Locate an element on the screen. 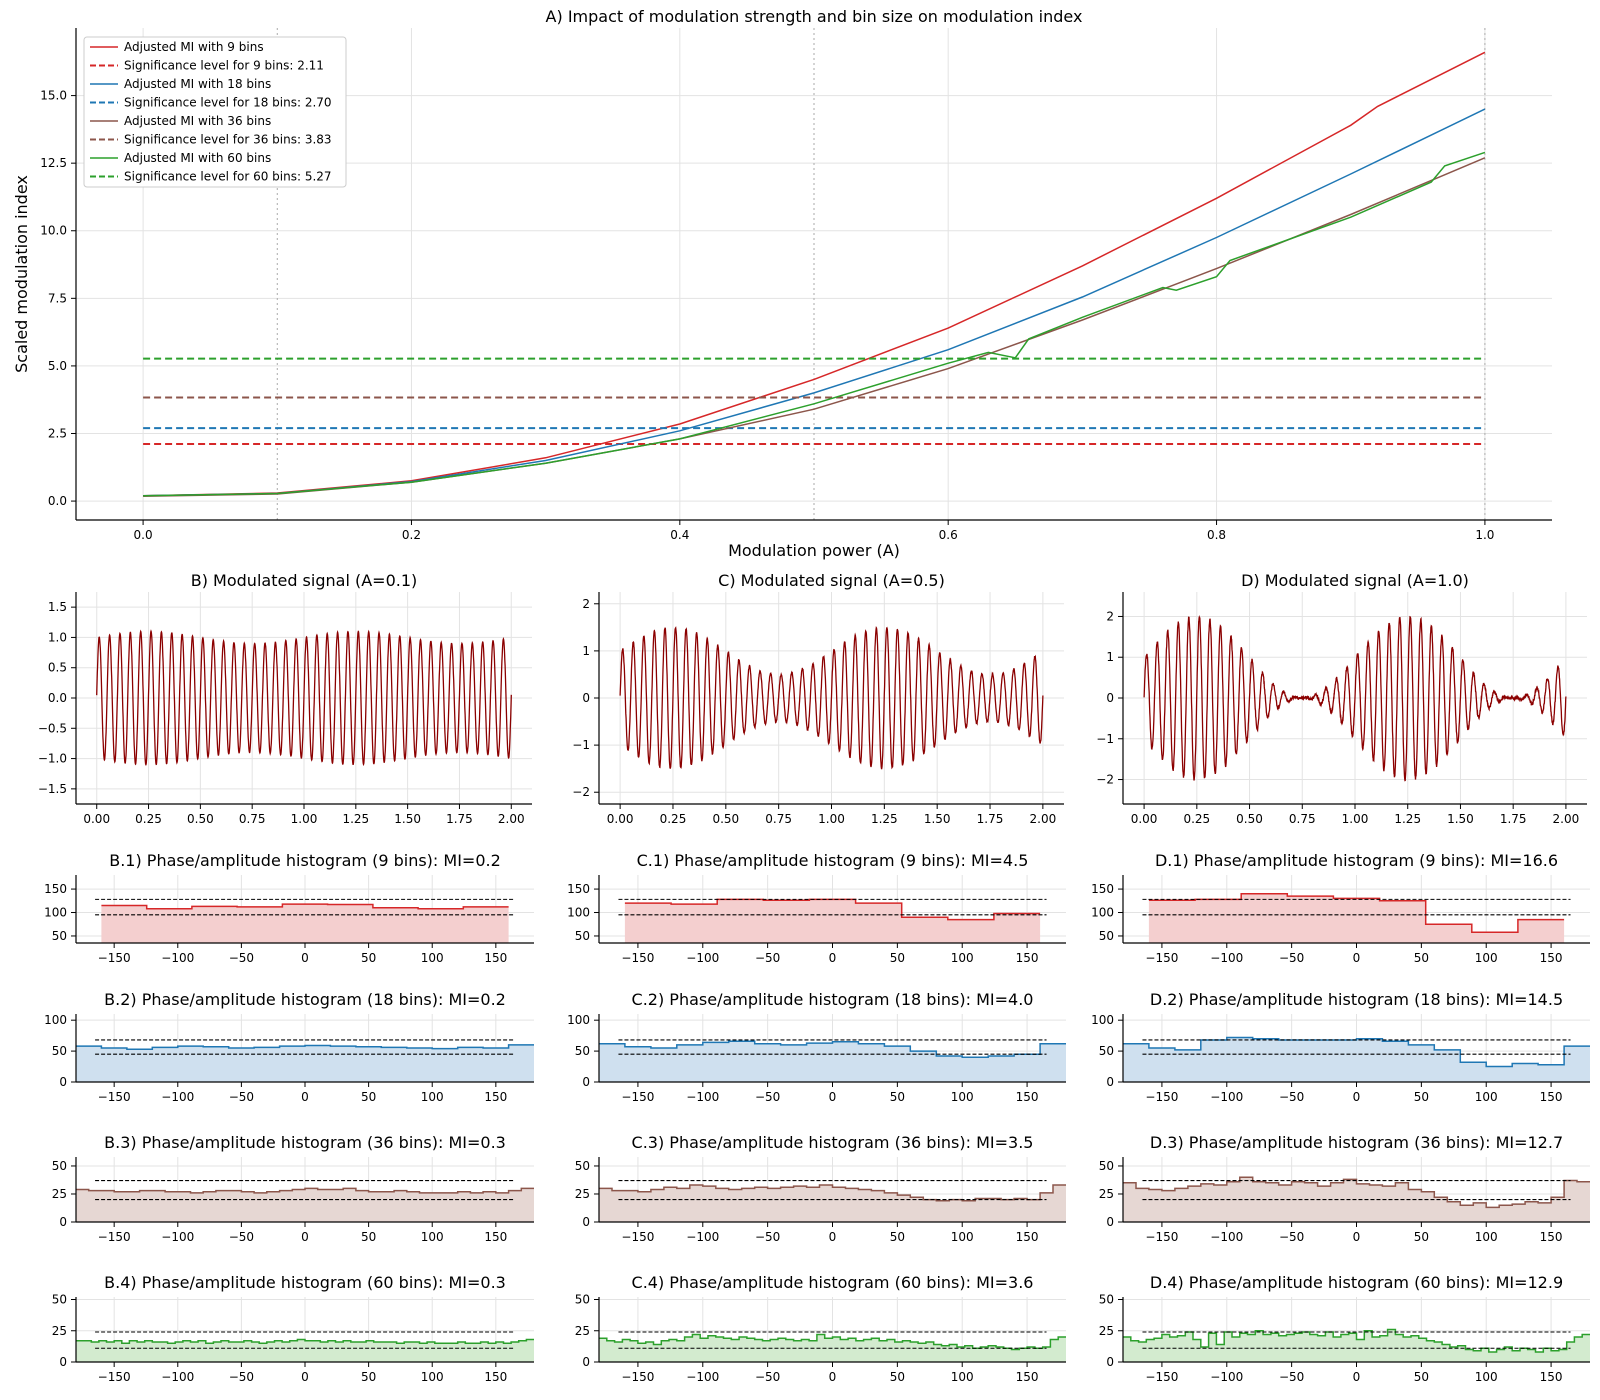 Image resolution: width=1600 pixels, height=1400 pixels. x-tick-label: 1.50 is located at coordinates (937, 819).